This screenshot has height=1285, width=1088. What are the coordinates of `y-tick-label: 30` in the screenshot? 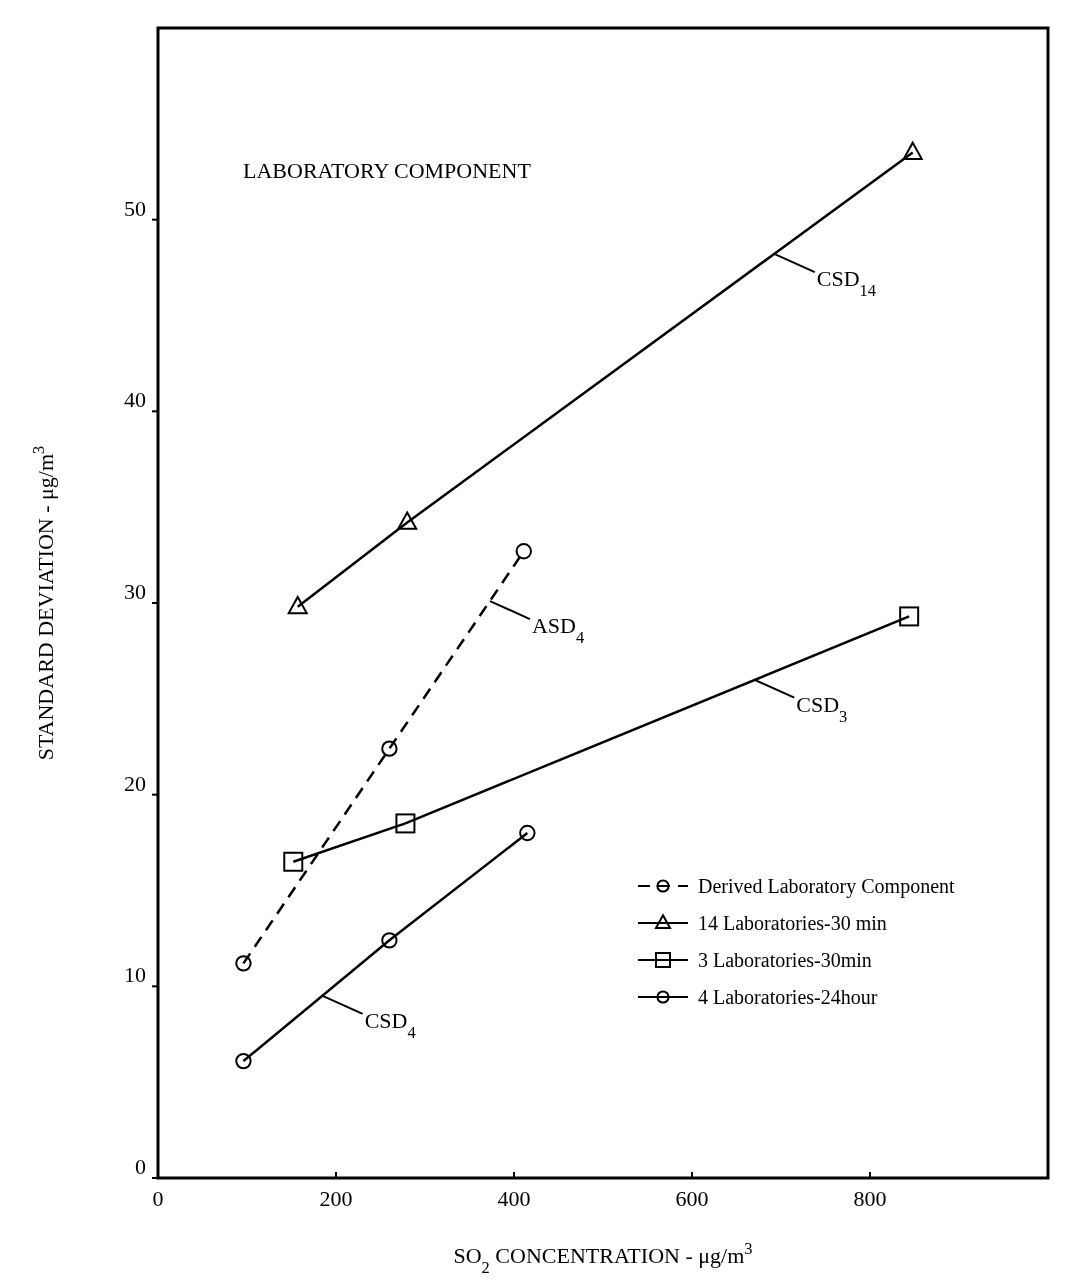 It's located at (135, 591).